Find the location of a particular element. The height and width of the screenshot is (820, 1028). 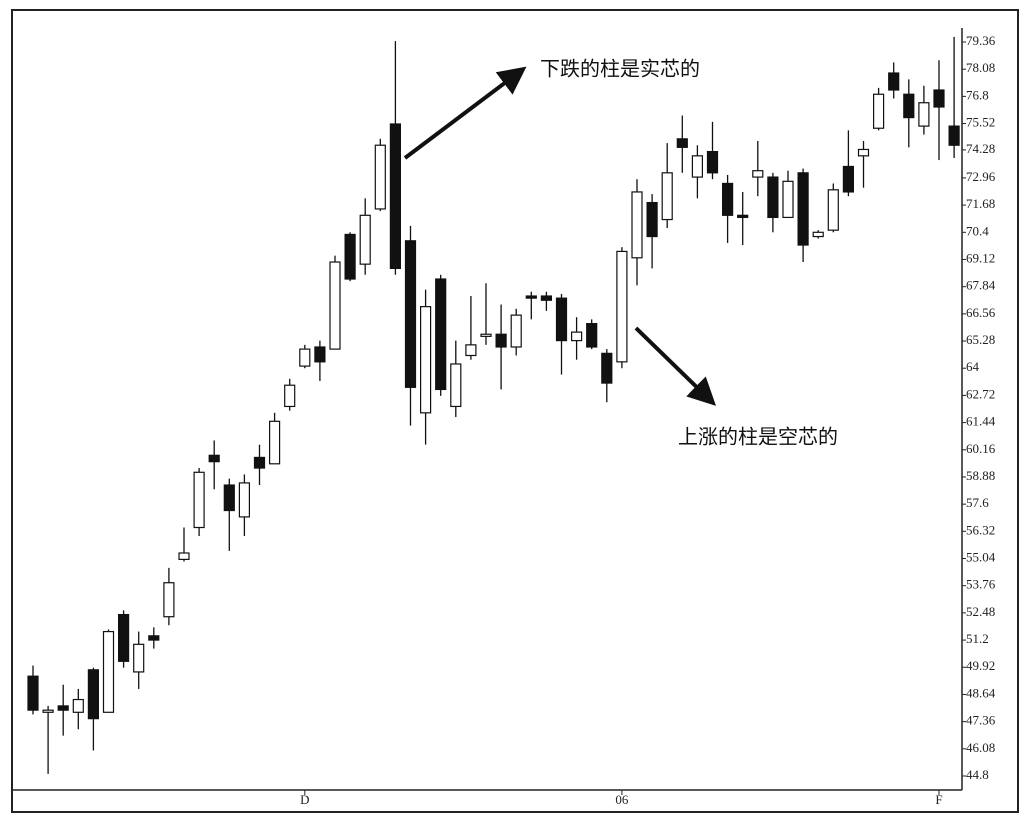

y-tick-label: 64 is located at coordinates (973, 366).